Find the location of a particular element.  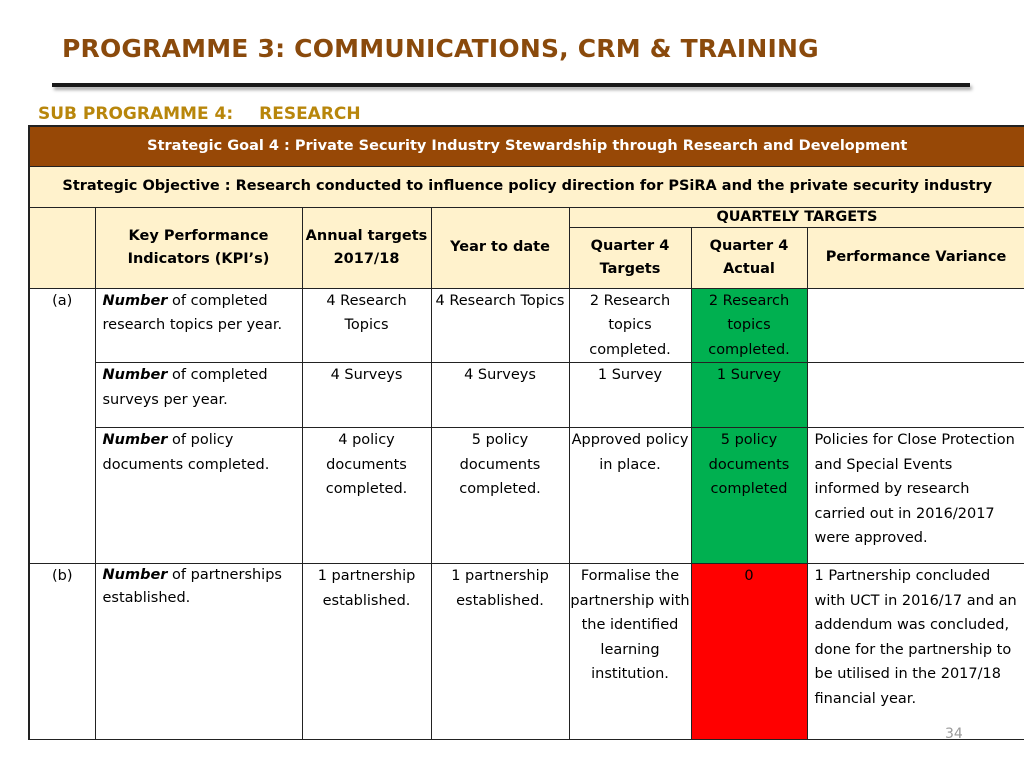

sub-programme-name: RESEARCH is located at coordinates (310, 114).